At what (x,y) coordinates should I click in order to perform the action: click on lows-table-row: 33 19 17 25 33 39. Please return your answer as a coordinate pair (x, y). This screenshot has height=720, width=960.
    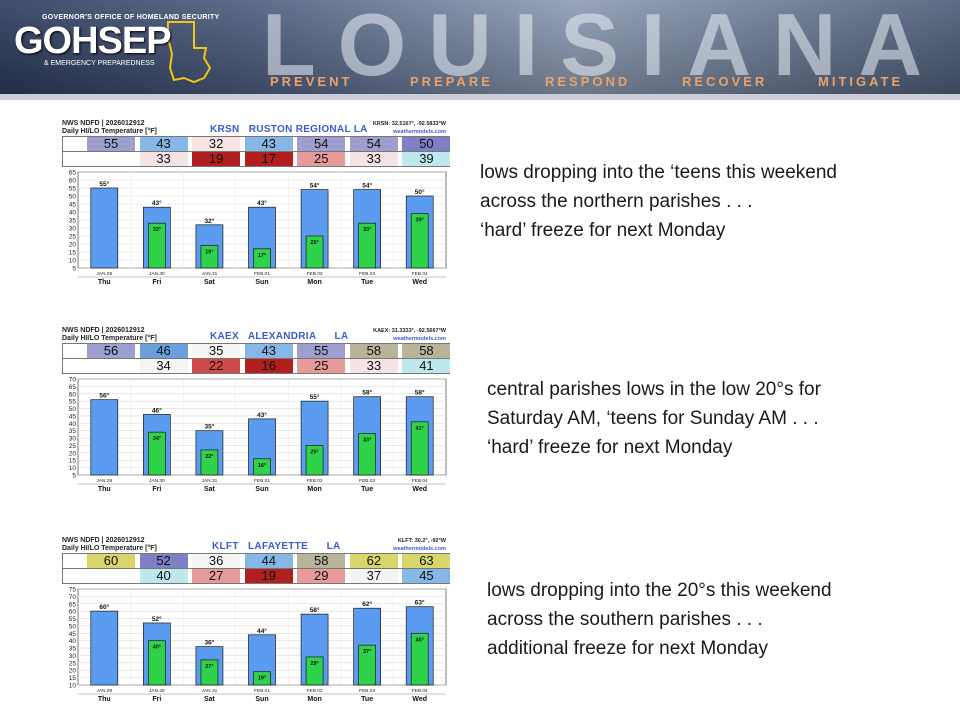
    Looking at the image, I should click on (256, 159).